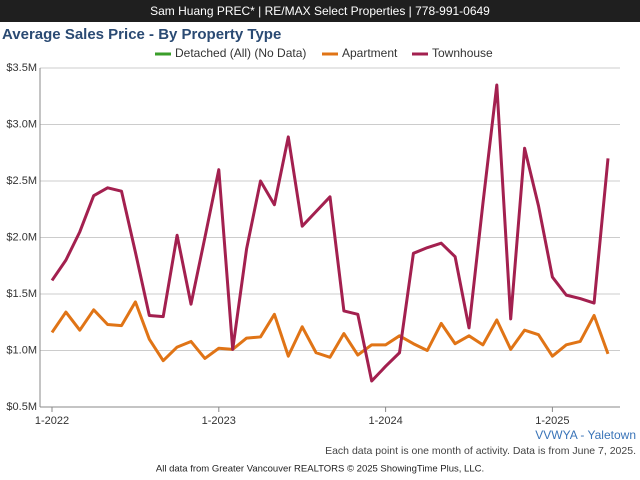 The width and height of the screenshot is (640, 480). Describe the element at coordinates (370, 53) in the screenshot. I see `legend-label: Apartment` at that location.